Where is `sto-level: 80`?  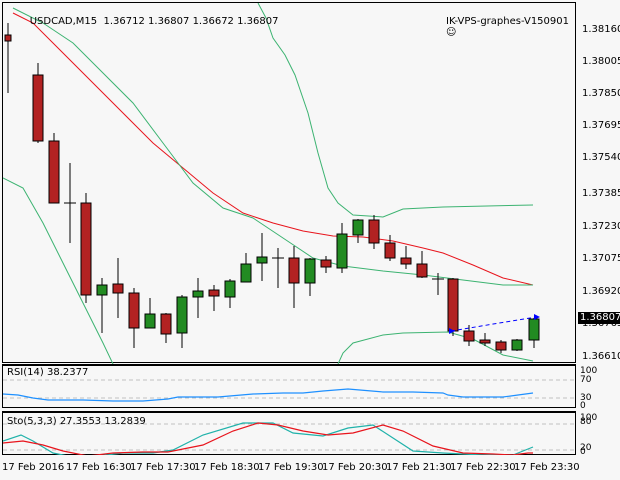 sto-level: 80 is located at coordinates (586, 422).